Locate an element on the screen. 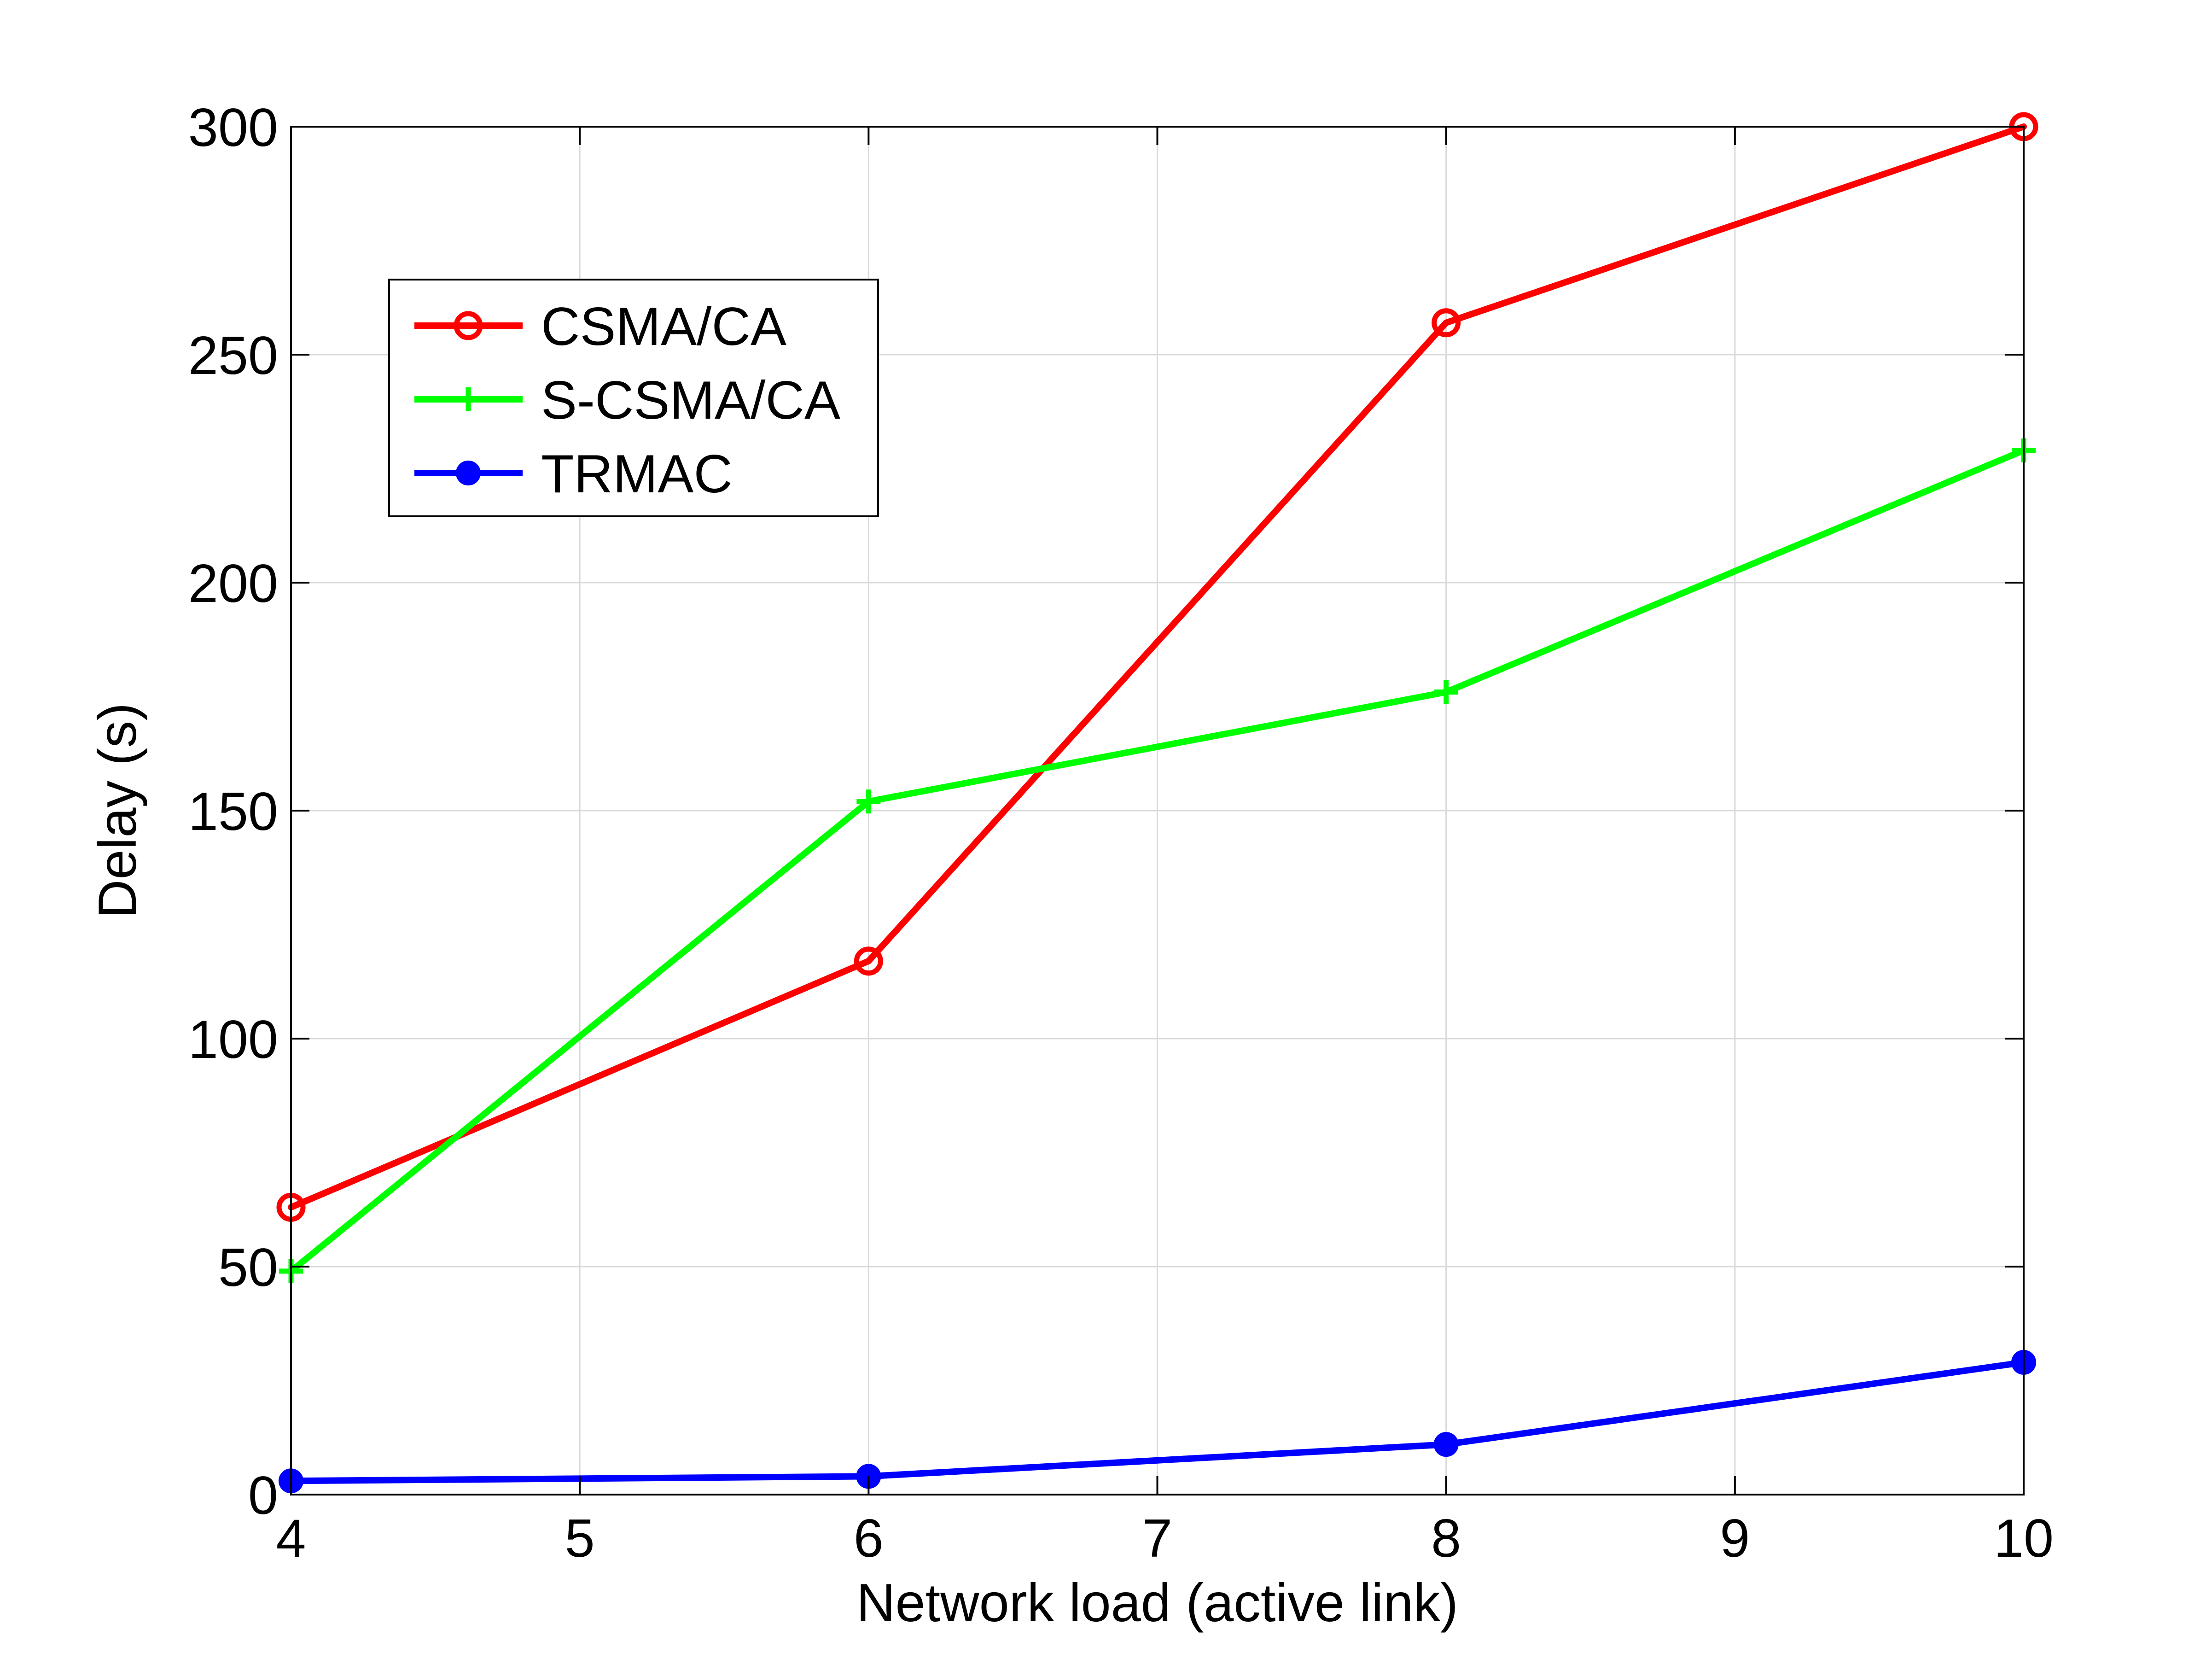 Image resolution: width=2212 pixels, height=1659 pixels. legend-item: CSMA/CA is located at coordinates (600, 326).